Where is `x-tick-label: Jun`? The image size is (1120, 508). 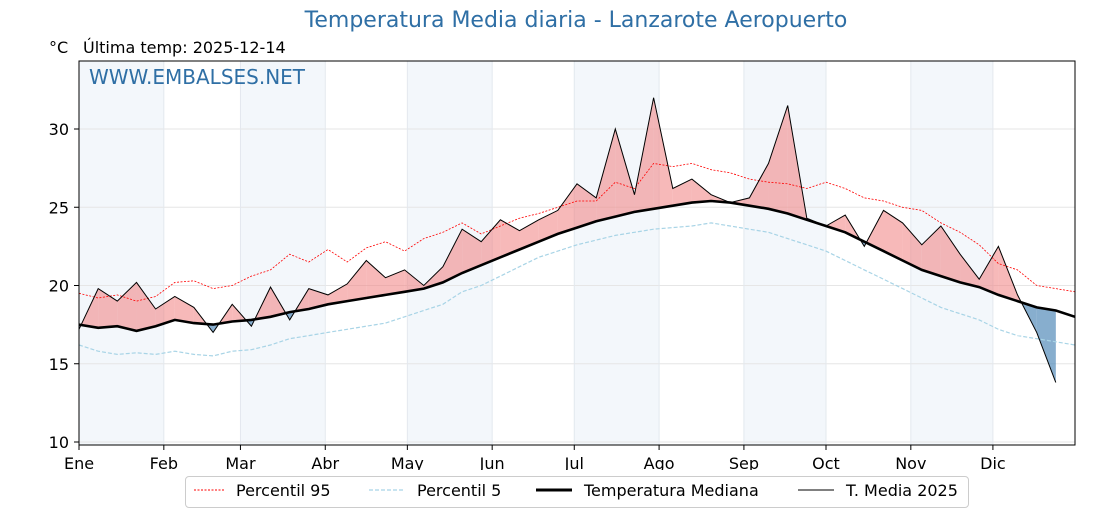 x-tick-label: Jun is located at coordinates (492, 462).